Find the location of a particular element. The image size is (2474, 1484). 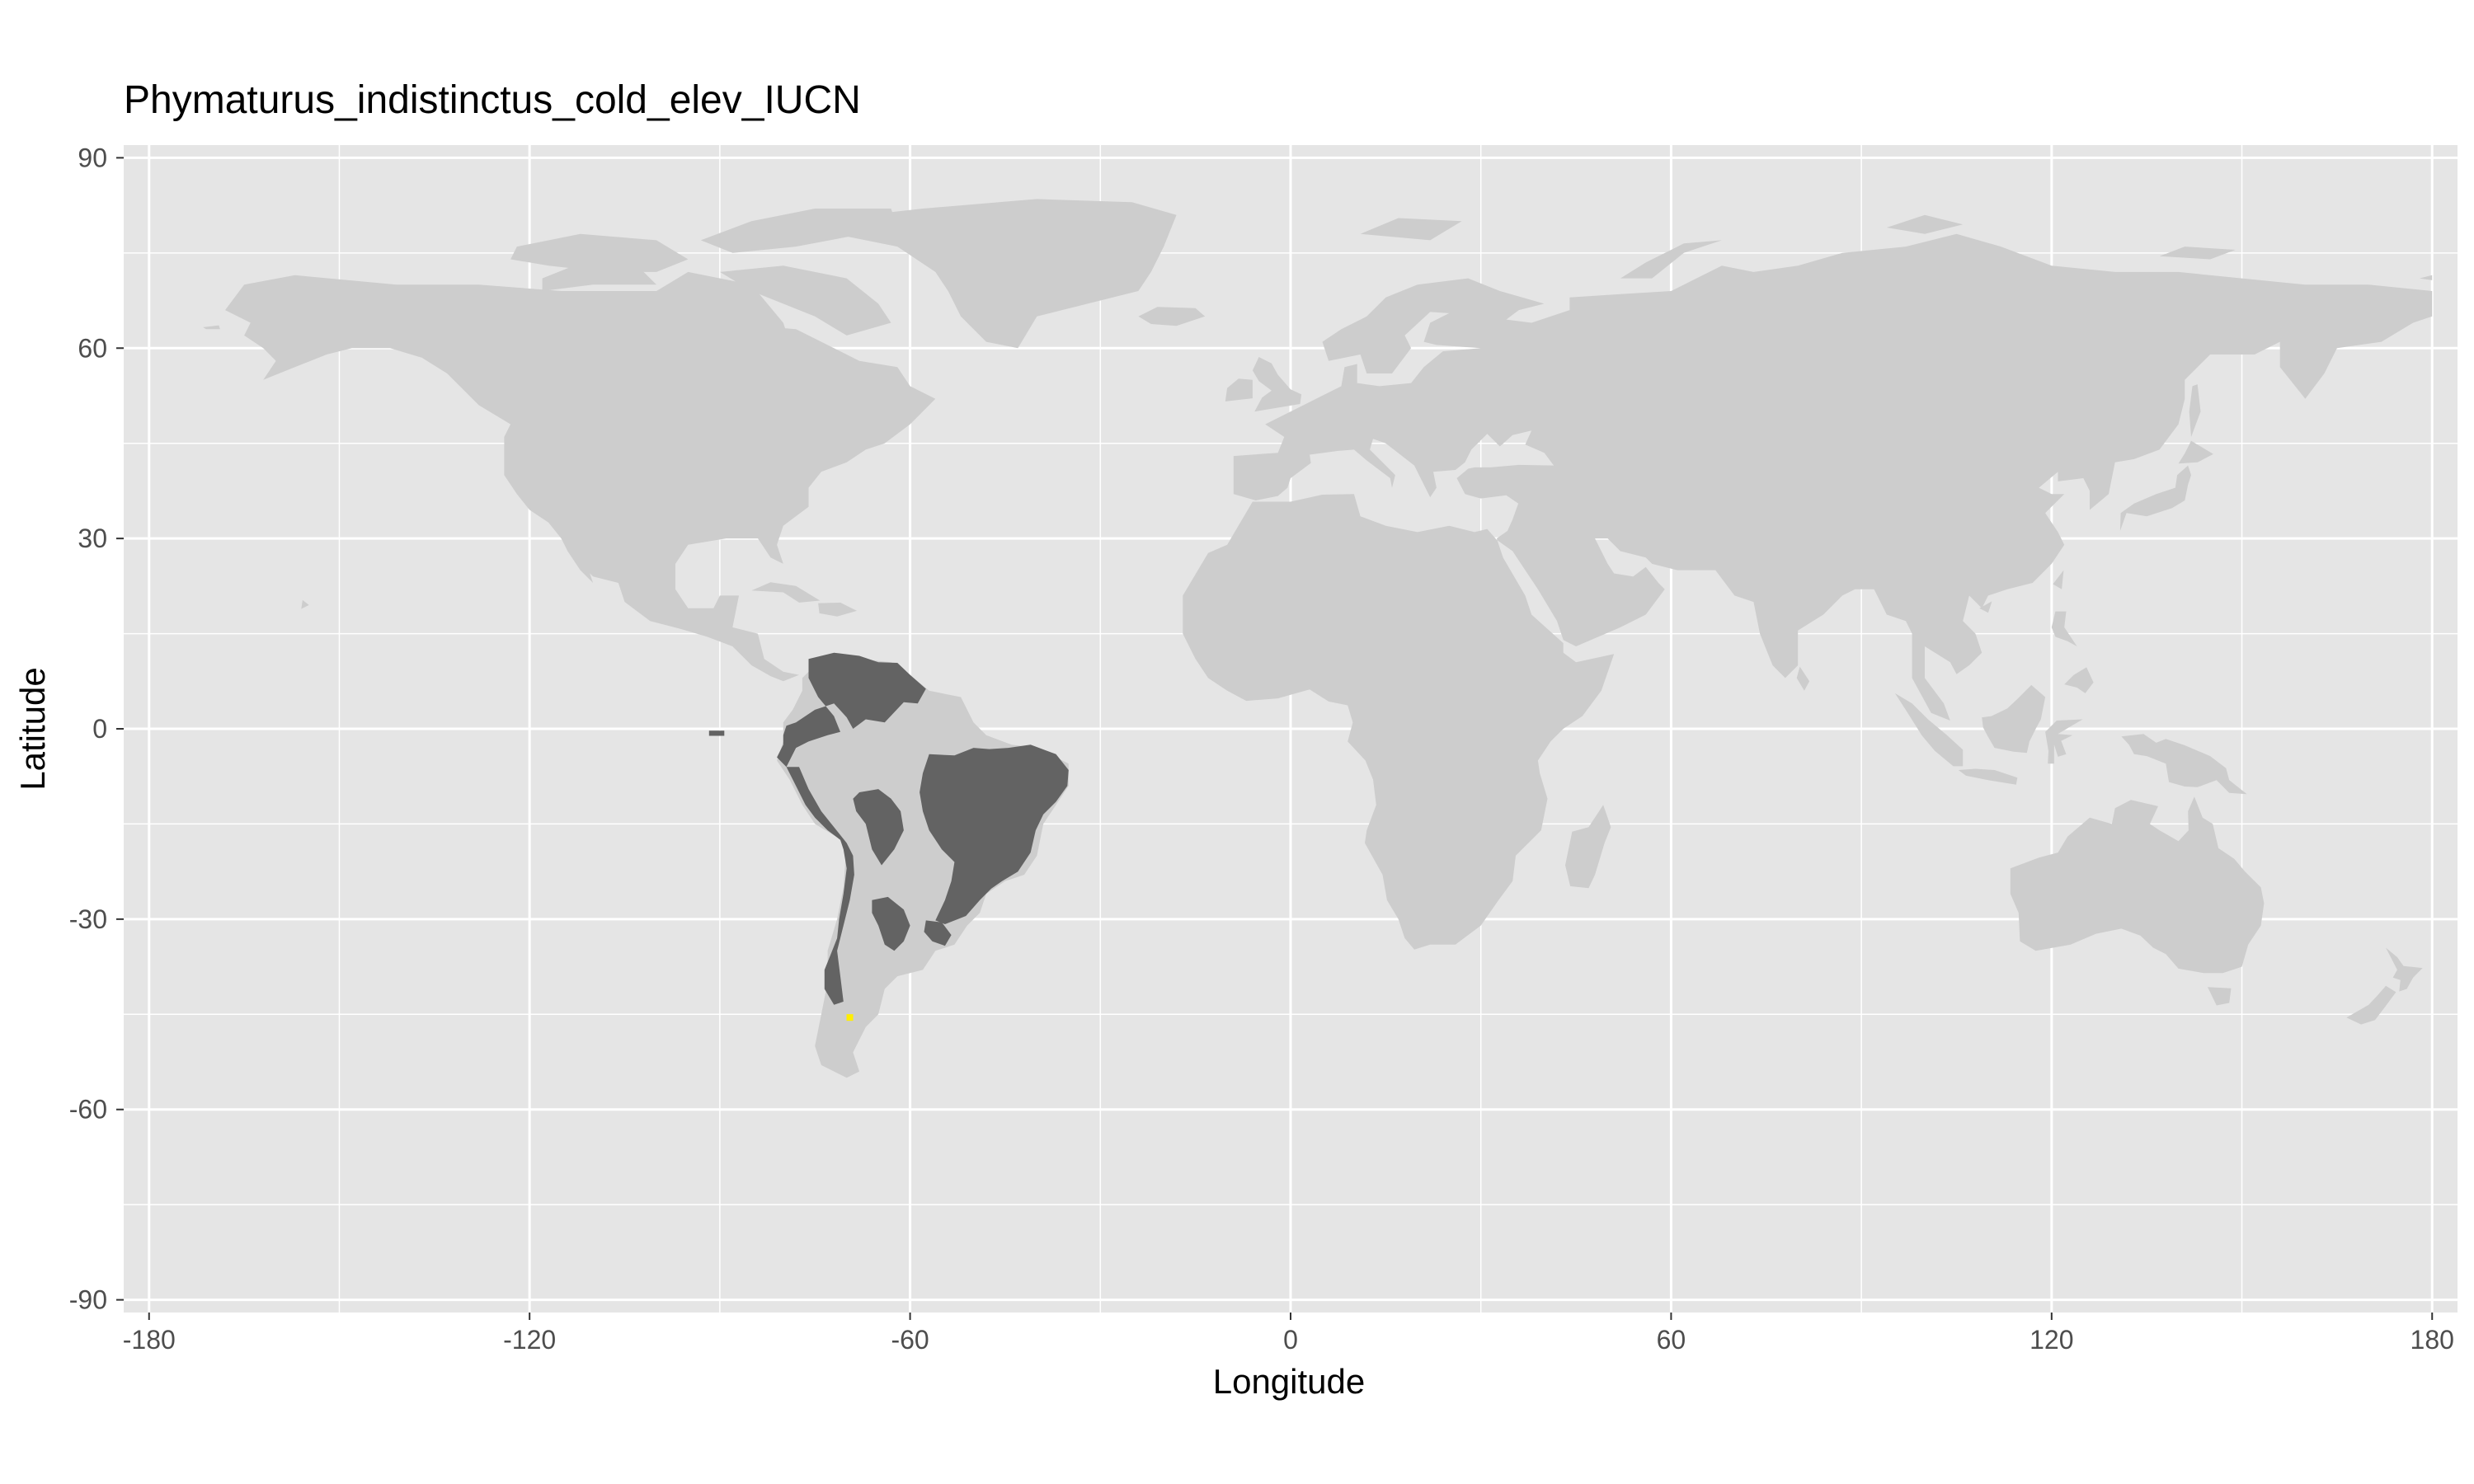

land-hawaii is located at coordinates (305, 604).